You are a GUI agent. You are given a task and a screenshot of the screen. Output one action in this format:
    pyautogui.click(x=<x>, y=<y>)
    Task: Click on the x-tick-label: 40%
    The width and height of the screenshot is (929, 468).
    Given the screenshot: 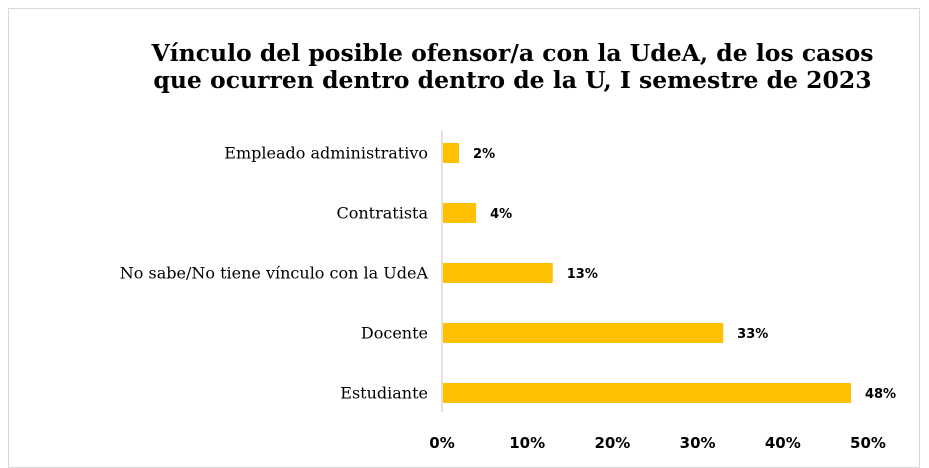 What is the action you would take?
    pyautogui.click(x=783, y=443)
    